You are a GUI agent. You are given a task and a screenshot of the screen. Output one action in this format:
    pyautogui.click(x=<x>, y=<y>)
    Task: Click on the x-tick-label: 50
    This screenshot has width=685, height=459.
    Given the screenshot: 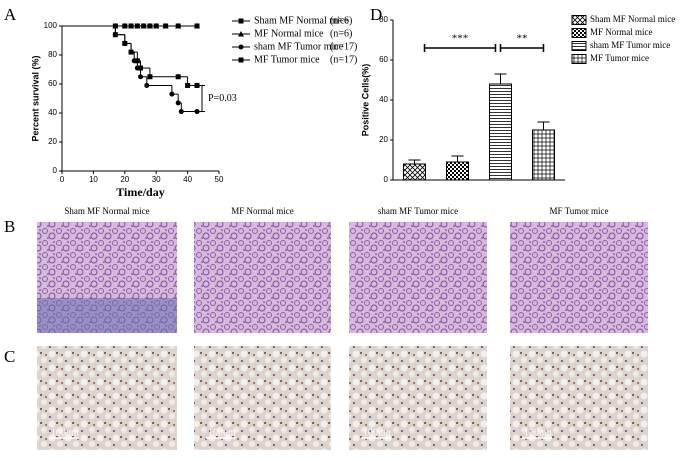 What is the action you would take?
    pyautogui.click(x=219, y=179)
    